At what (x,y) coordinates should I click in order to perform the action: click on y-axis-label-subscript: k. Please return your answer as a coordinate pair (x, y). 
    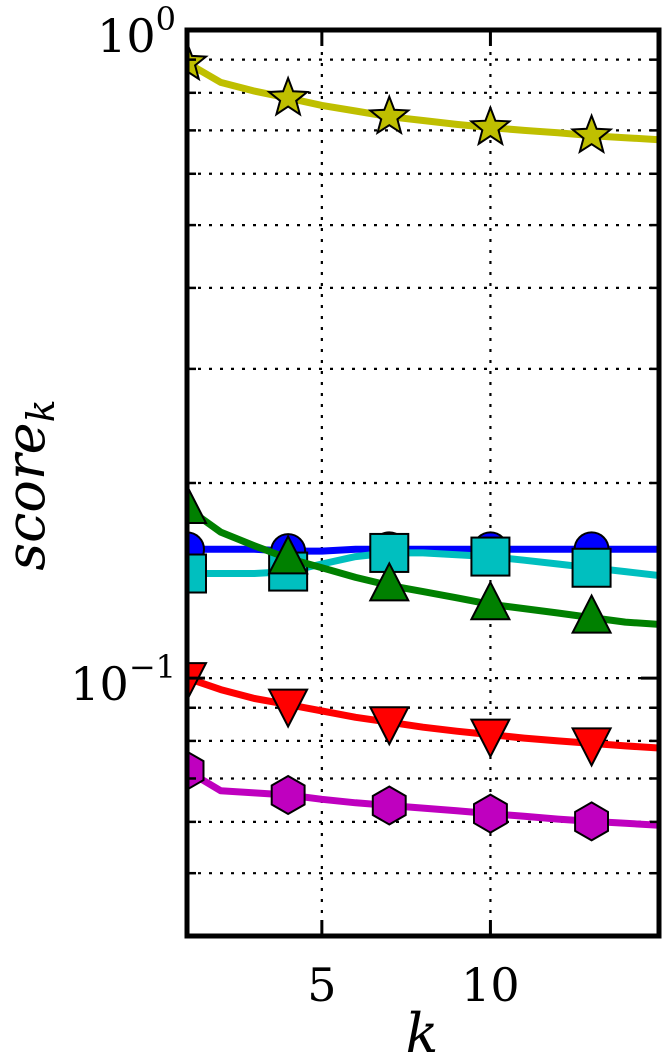
    Looking at the image, I should click on (41, 410).